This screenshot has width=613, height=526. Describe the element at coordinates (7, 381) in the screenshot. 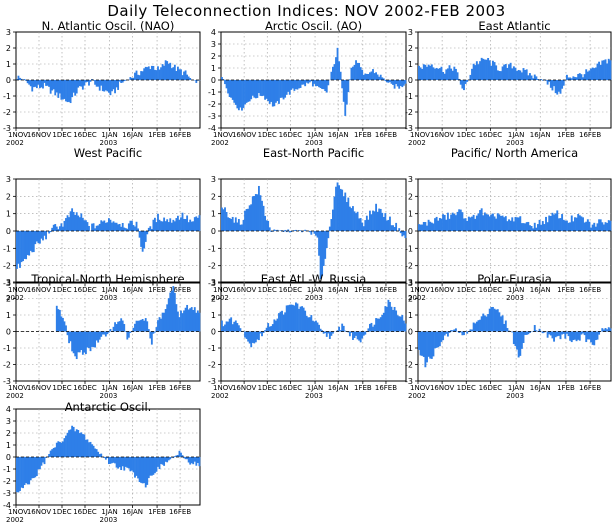

I see `y-tick-label: -3` at that location.